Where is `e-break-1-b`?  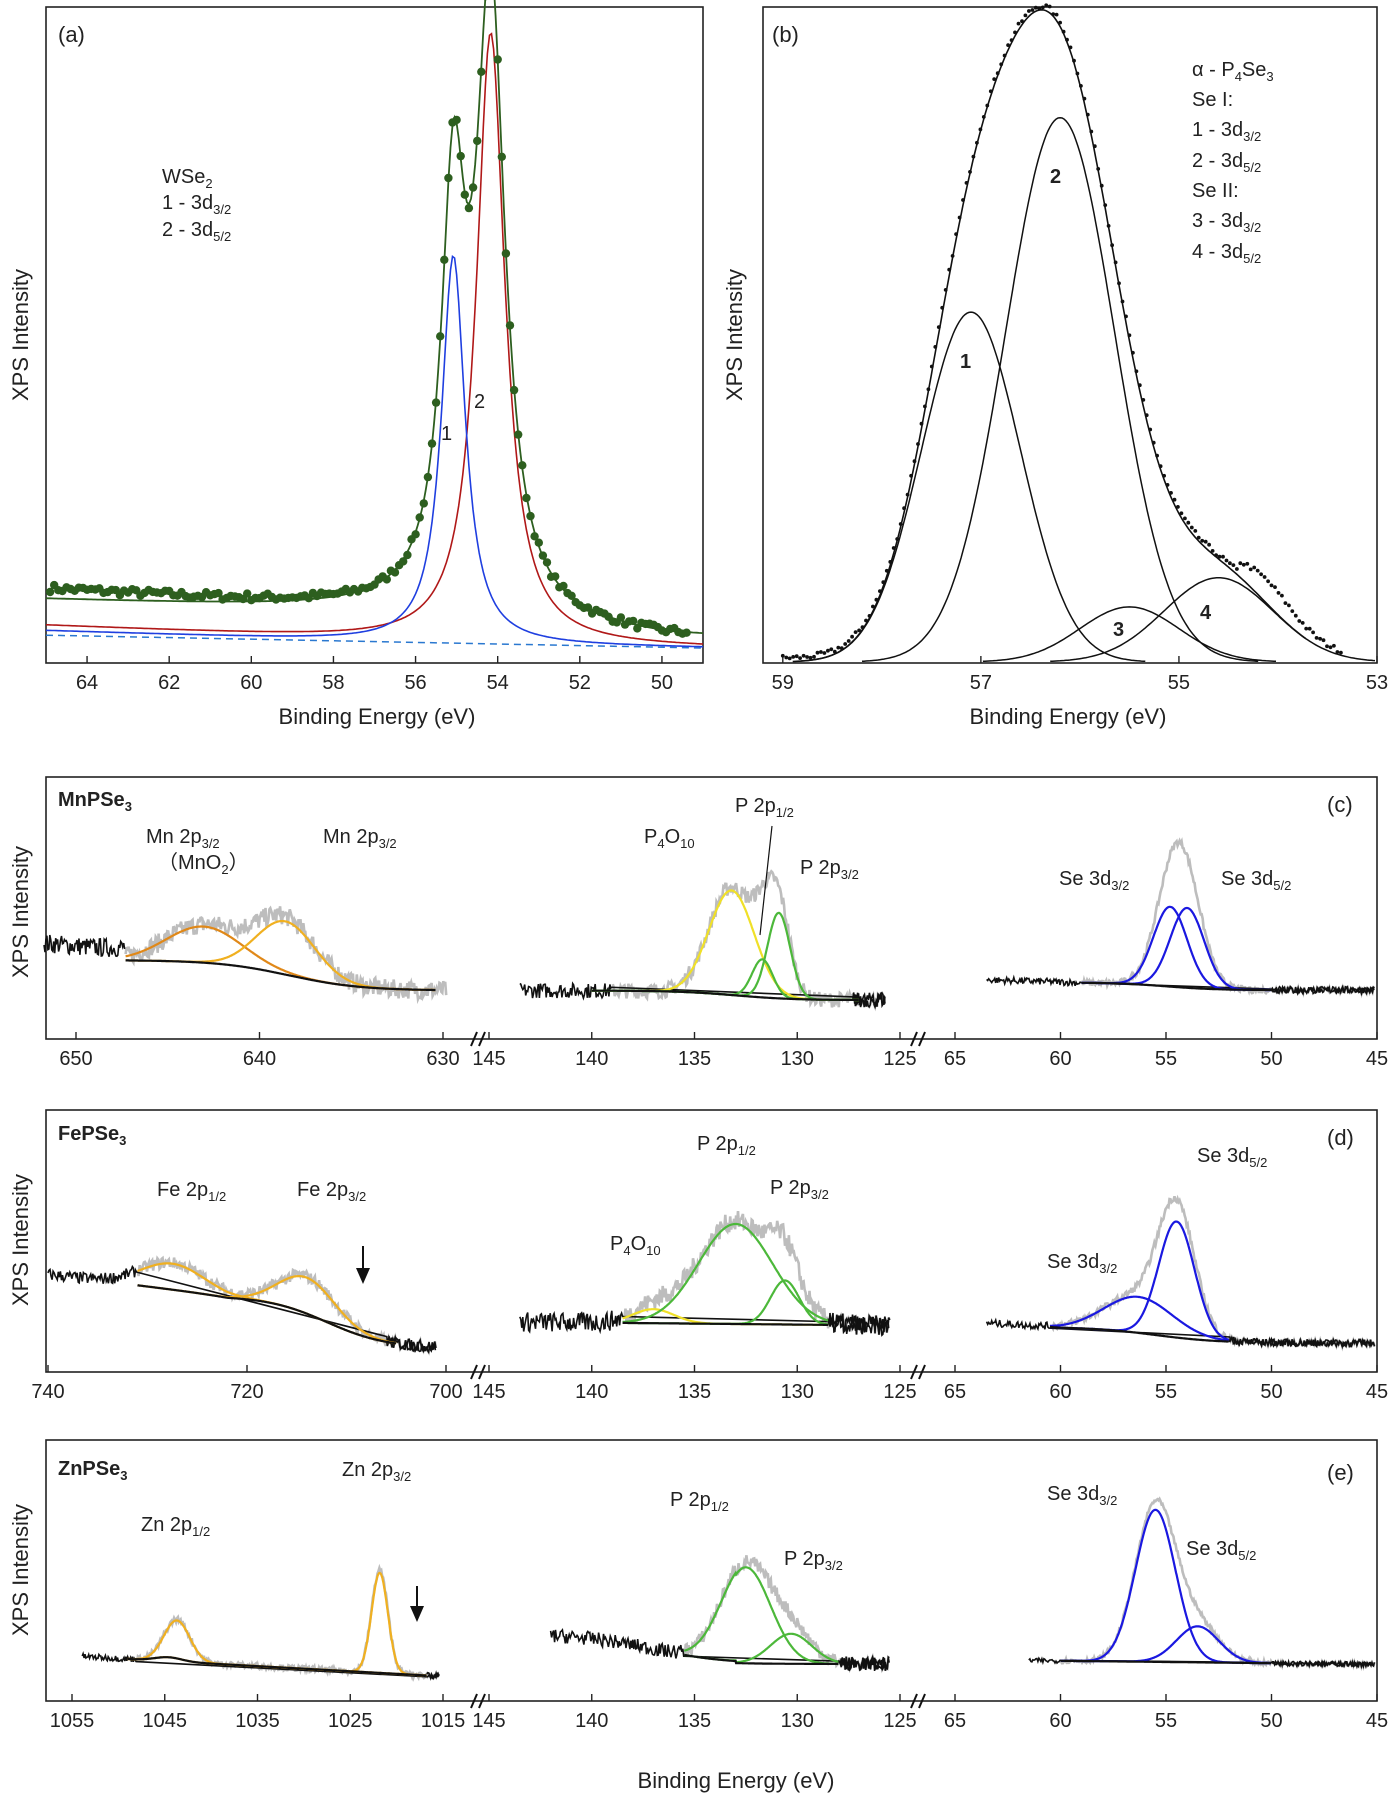
e-break-1-b is located at coordinates (482, 1701).